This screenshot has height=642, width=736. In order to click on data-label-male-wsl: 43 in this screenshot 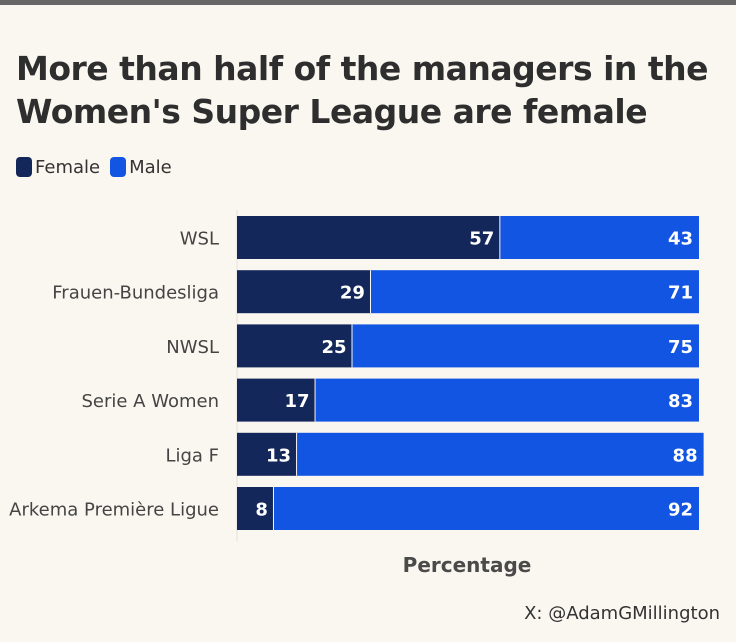, I will do `click(680, 239)`.